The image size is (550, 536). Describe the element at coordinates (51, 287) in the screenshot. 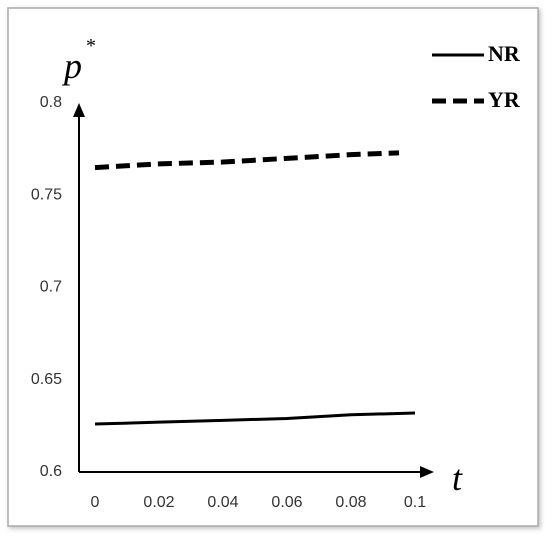

I see `y-tick-label: 0.7` at that location.